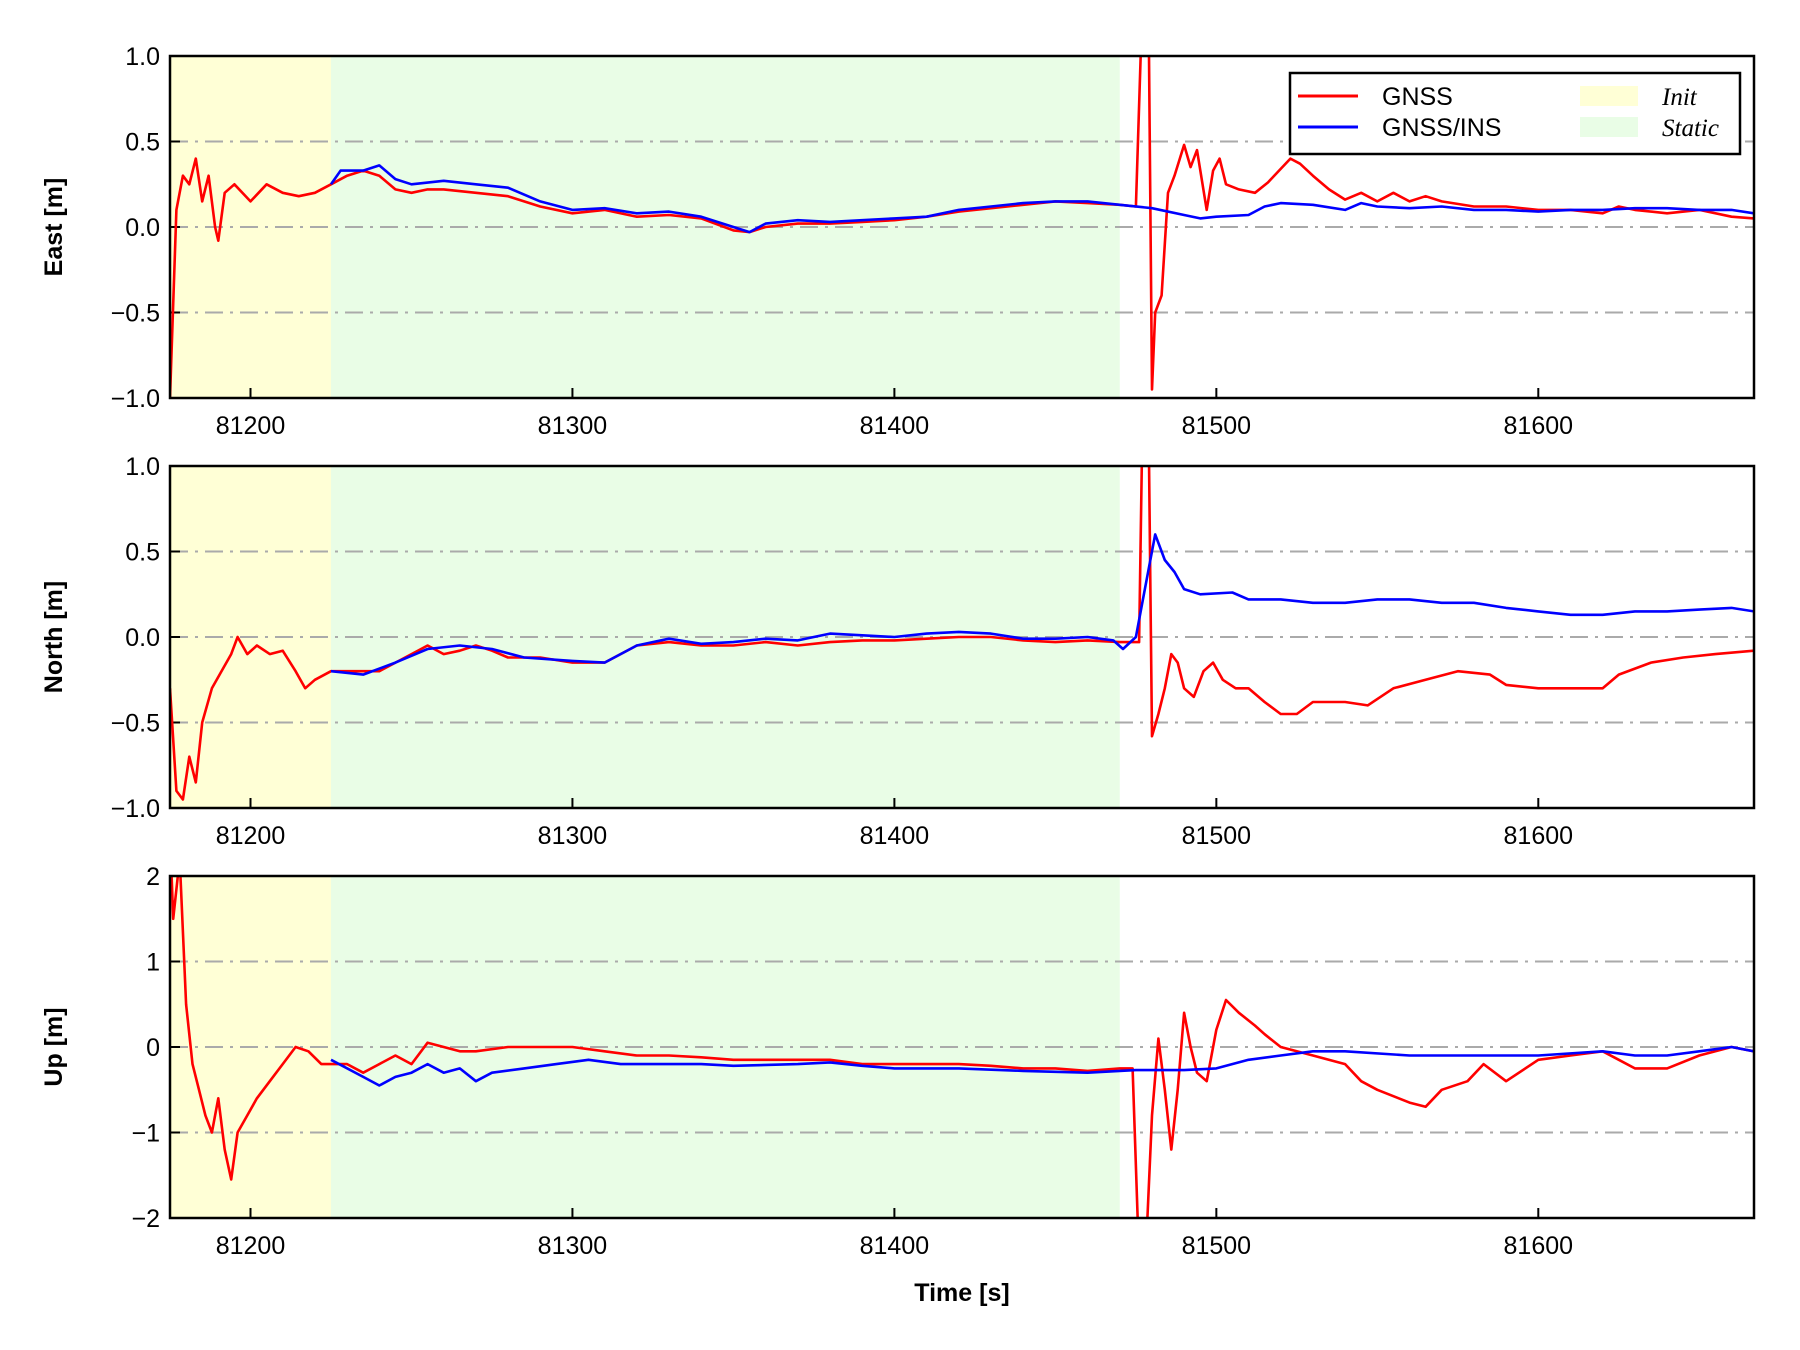  Describe the element at coordinates (1690, 128) in the screenshot. I see `legend-label: Static` at that location.